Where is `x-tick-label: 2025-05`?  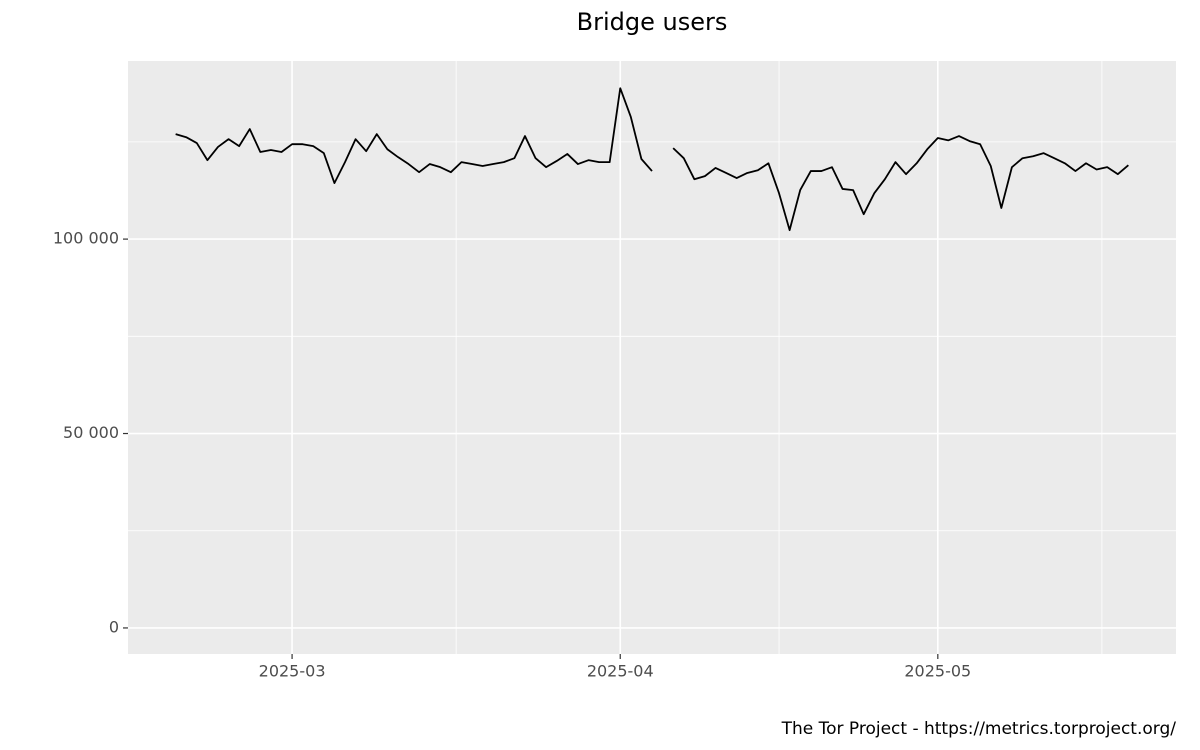
x-tick-label: 2025-05 is located at coordinates (937, 671).